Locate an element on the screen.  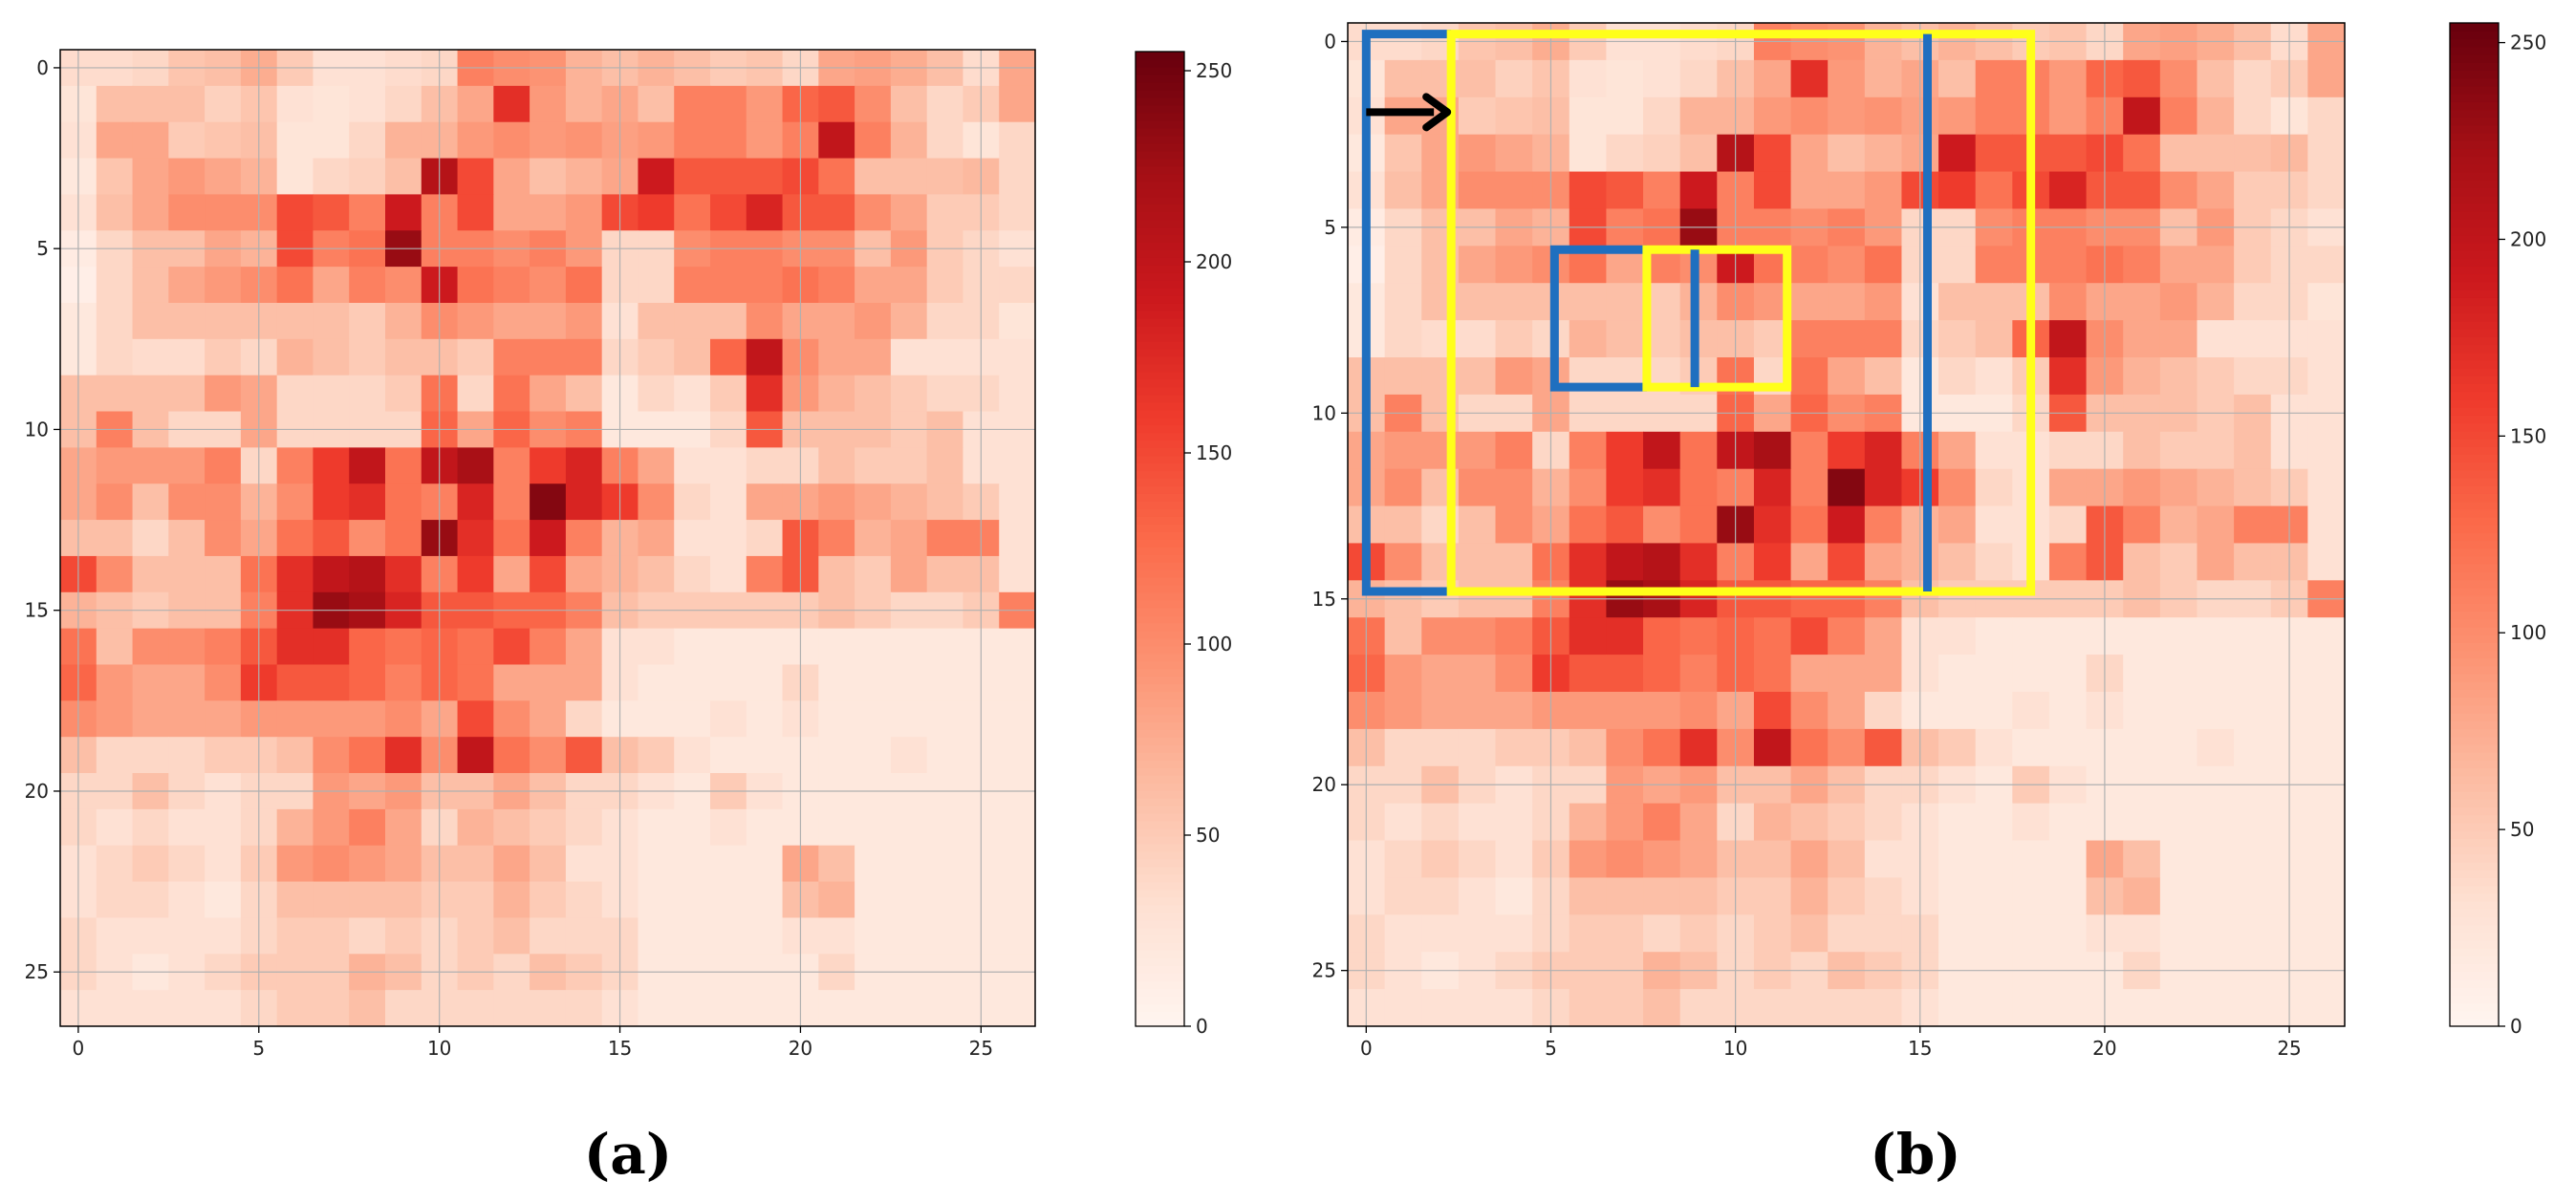
x-tick-label: 10 is located at coordinates (1735, 1048).